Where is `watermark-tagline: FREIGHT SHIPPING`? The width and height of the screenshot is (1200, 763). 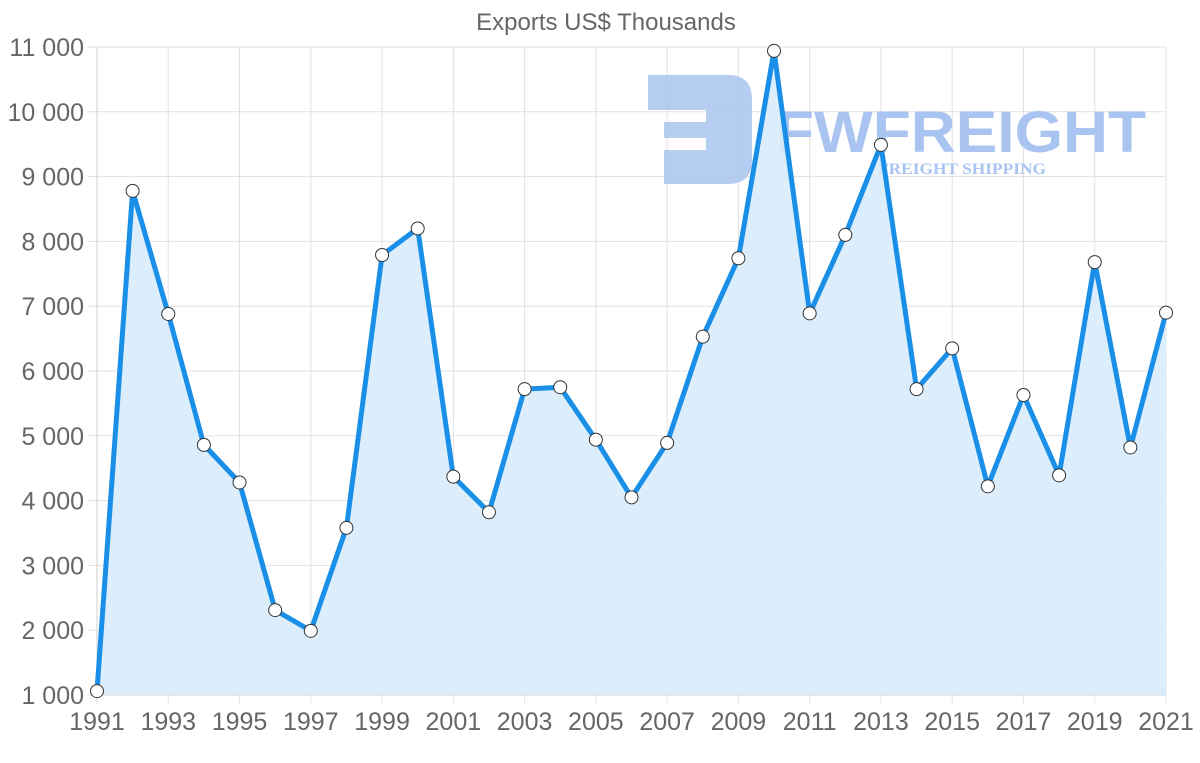
watermark-tagline: FREIGHT SHIPPING is located at coordinates (962, 169).